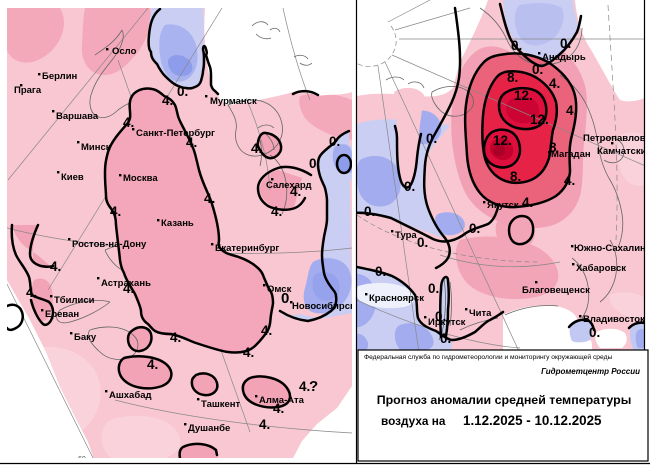 This screenshot has width=650, height=467. What do you see at coordinates (279, 289) in the screenshot?
I see `svg-text: Омск` at bounding box center [279, 289].